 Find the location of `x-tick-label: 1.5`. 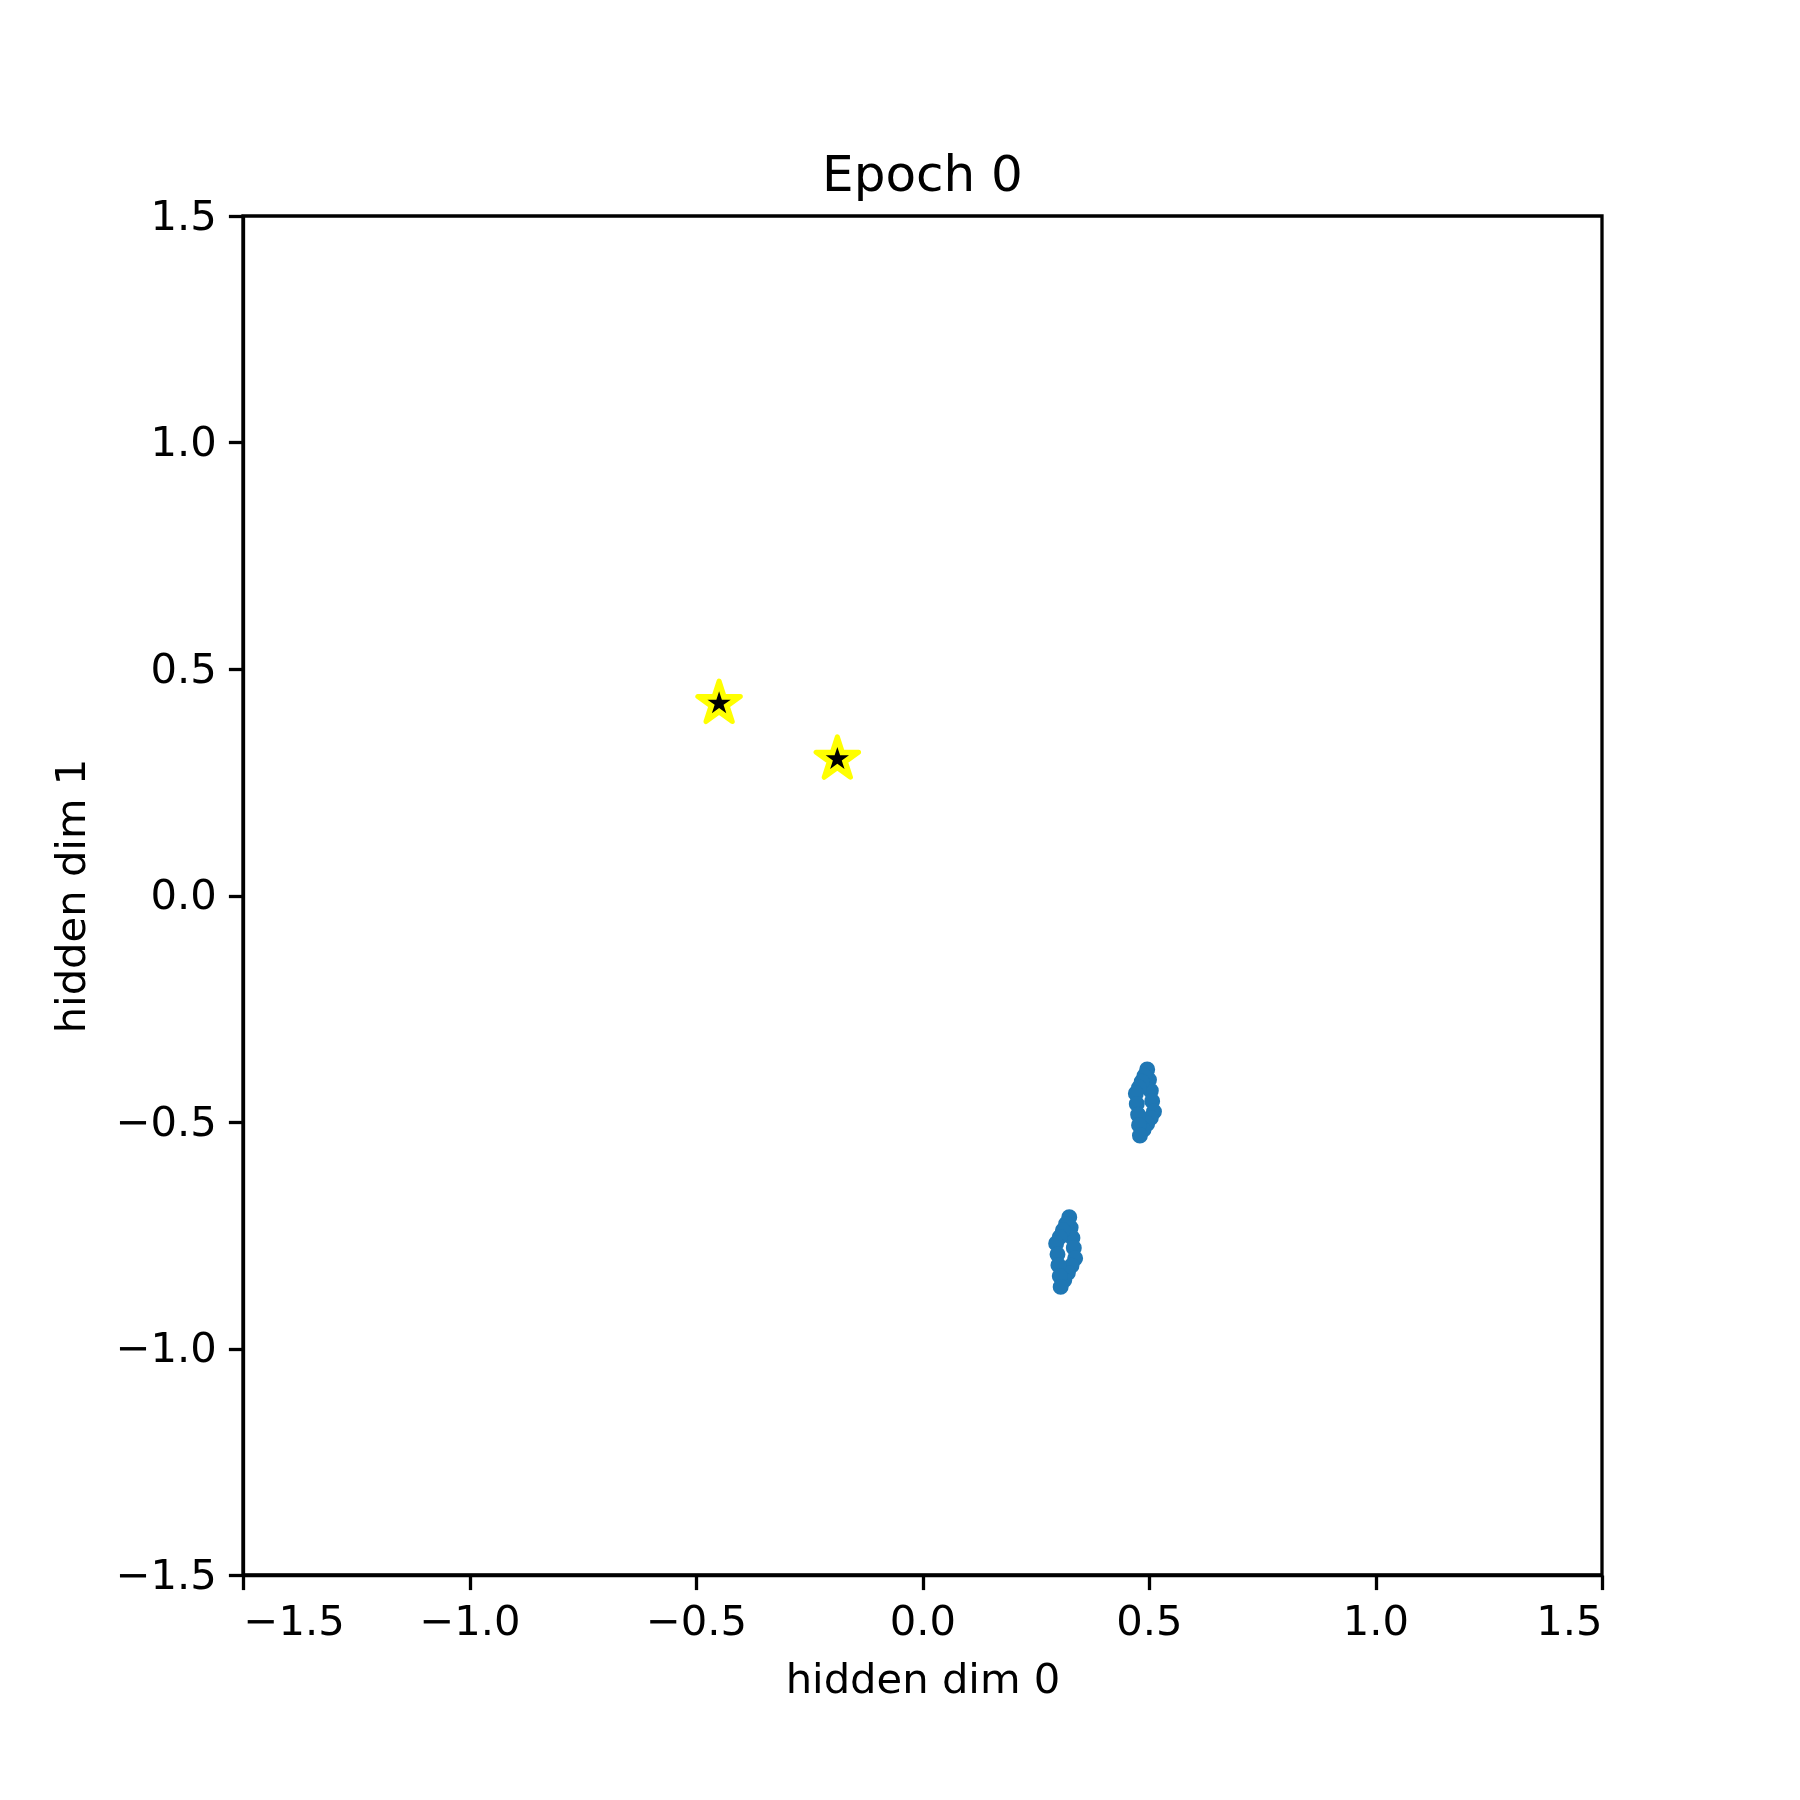

x-tick-label: 1.5 is located at coordinates (1569, 1621).